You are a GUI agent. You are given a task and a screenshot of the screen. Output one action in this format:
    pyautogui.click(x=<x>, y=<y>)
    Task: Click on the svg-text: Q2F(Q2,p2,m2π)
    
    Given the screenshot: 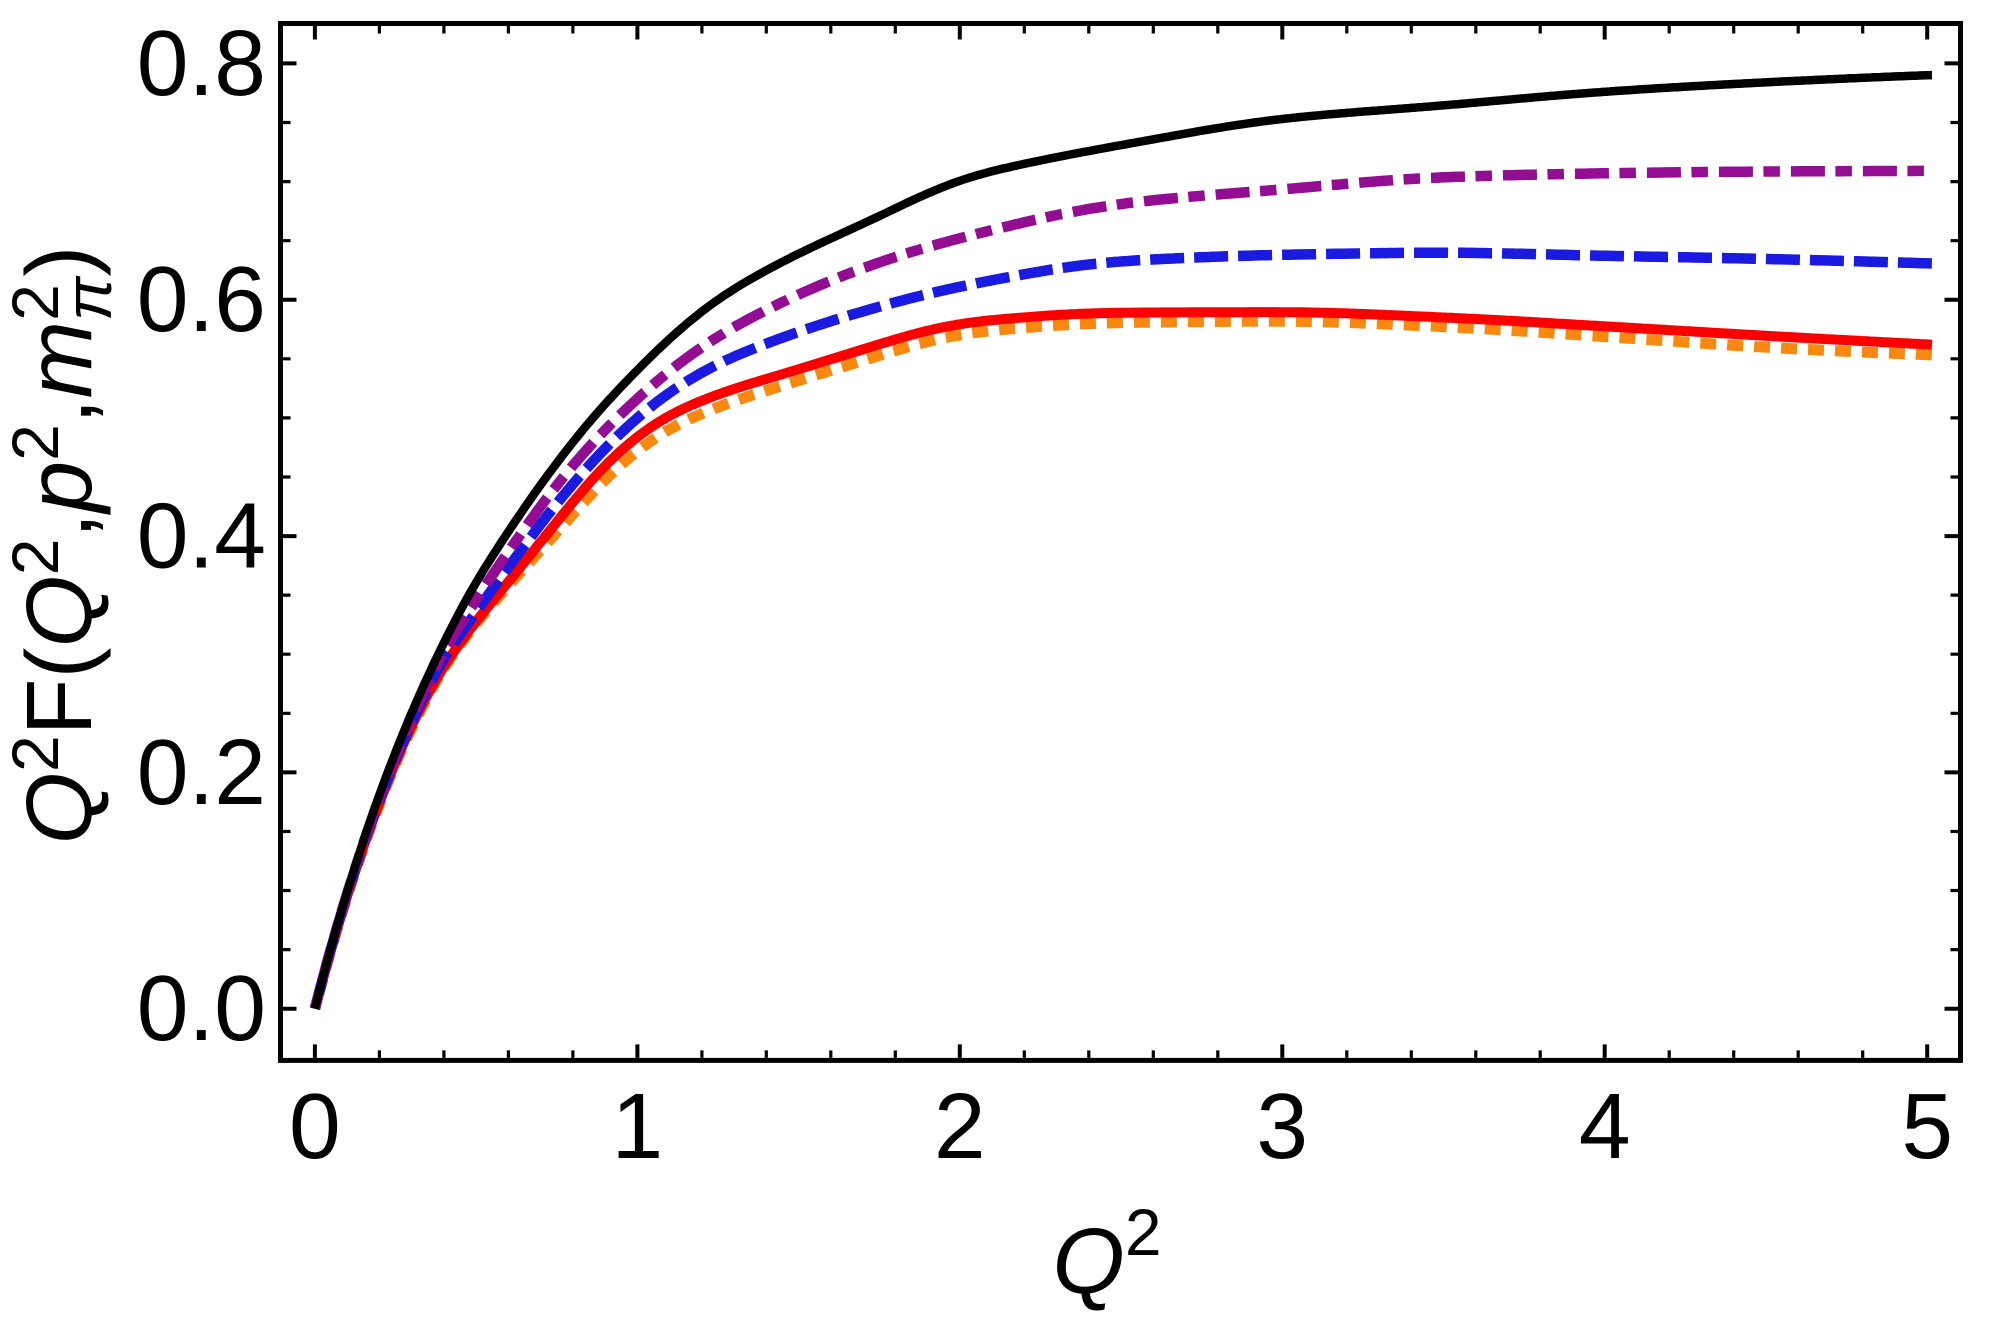 What is the action you would take?
    pyautogui.click(x=62, y=545)
    